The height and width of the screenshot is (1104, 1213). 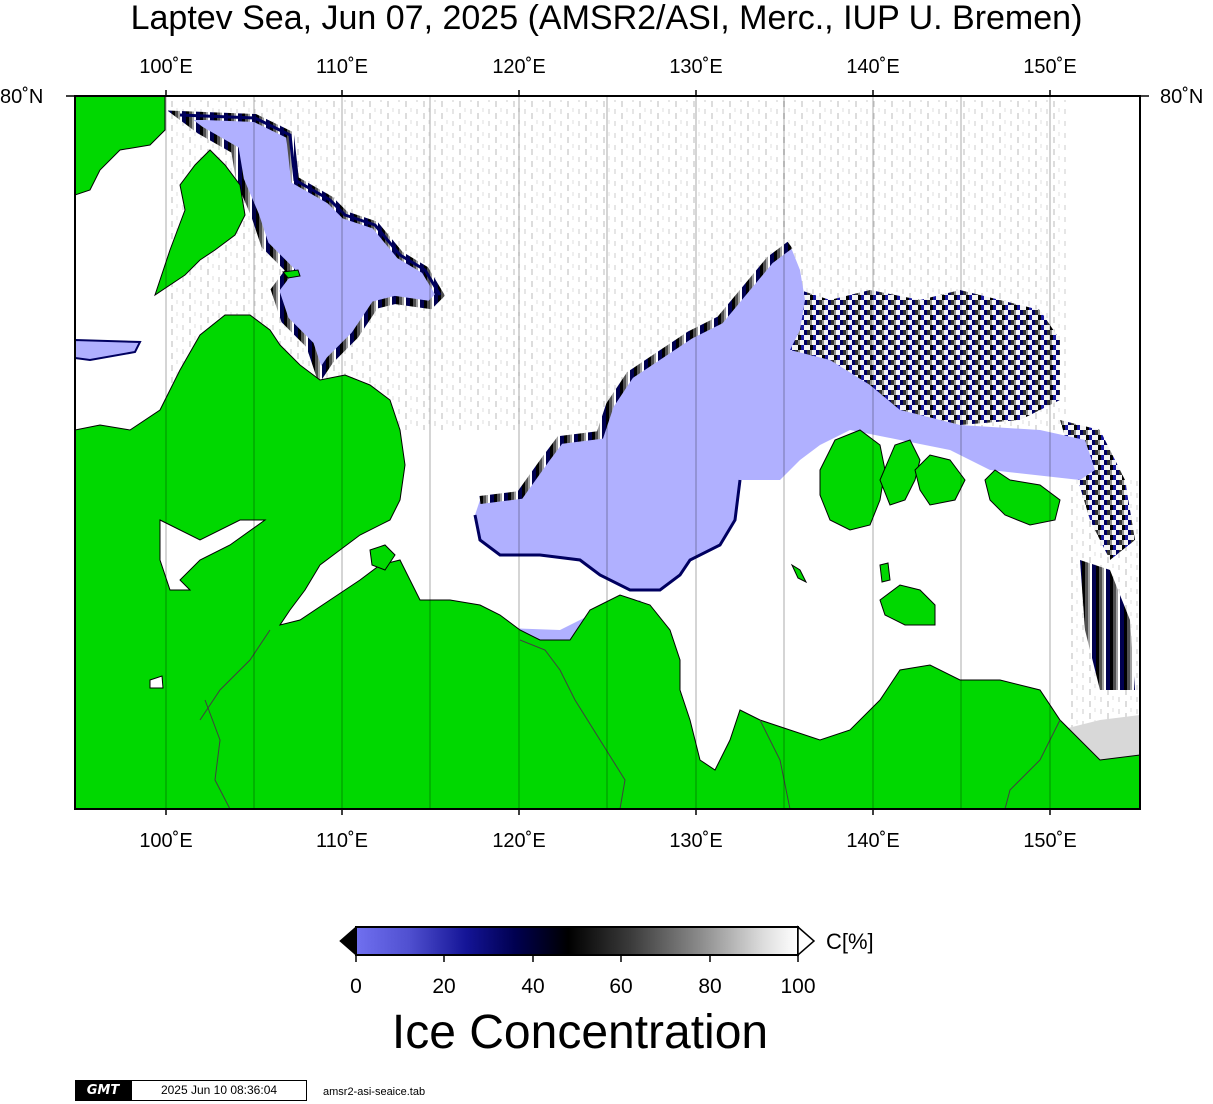 I want to click on land-lake-small, so click(x=156, y=682).